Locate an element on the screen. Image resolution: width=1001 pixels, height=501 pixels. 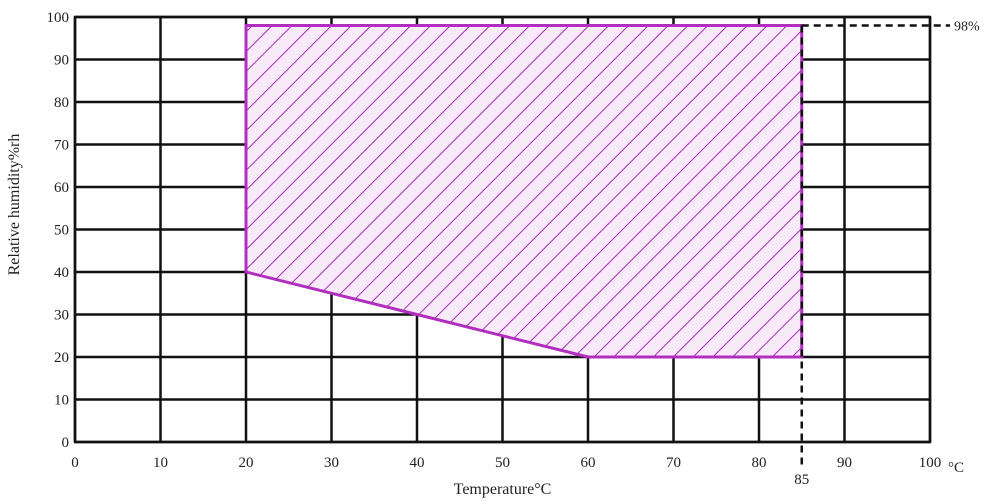
y-tick-label: 40 is located at coordinates (61, 273).